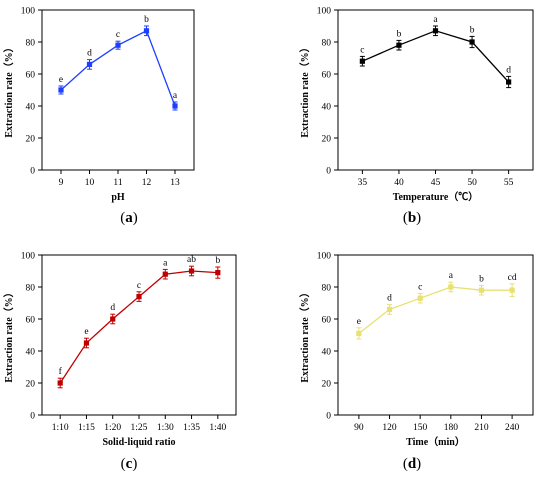 Image resolution: width=550 pixels, height=479 pixels. I want to click on panel-label: (c), so click(129, 464).